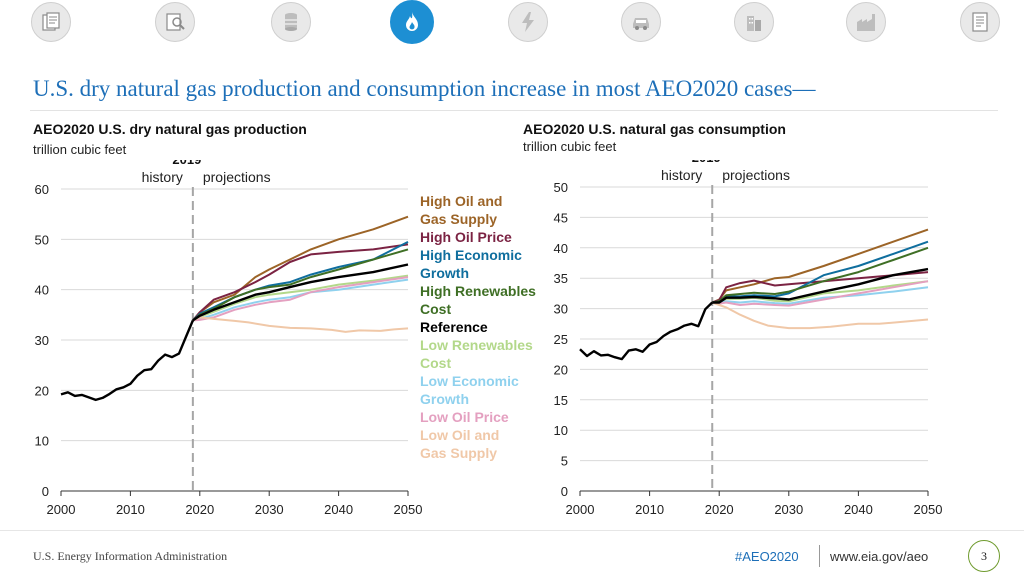  I want to click on production-series-high-economic-growth, so click(300, 281).